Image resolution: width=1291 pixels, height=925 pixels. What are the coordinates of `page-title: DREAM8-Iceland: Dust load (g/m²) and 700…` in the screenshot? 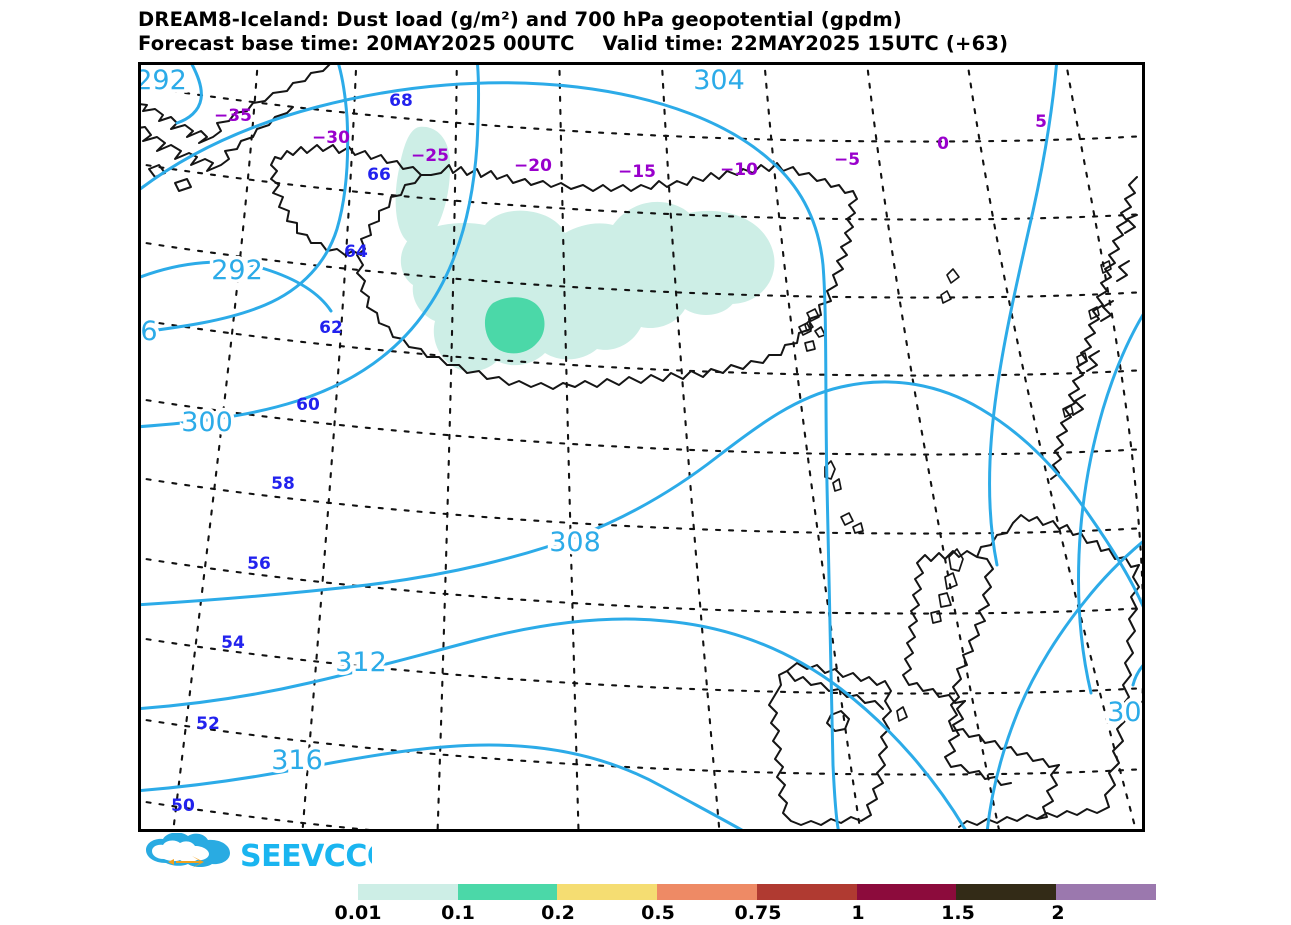 It's located at (520, 19).